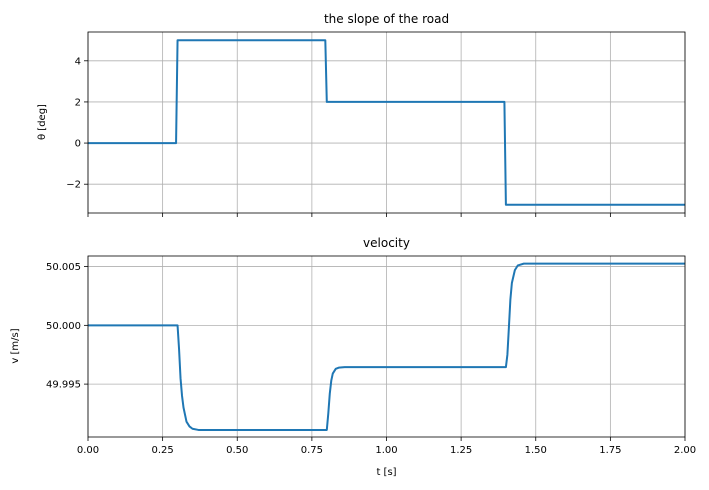  Describe the element at coordinates (77, 123) in the screenshot. I see `slope-y-ticks: 4 2 0 −2` at that location.